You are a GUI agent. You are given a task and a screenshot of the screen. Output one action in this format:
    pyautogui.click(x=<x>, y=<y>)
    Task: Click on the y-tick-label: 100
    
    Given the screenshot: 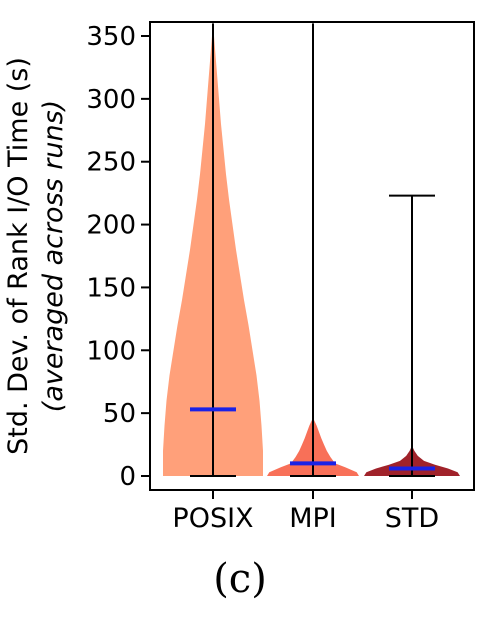 What is the action you would take?
    pyautogui.click(x=111, y=351)
    